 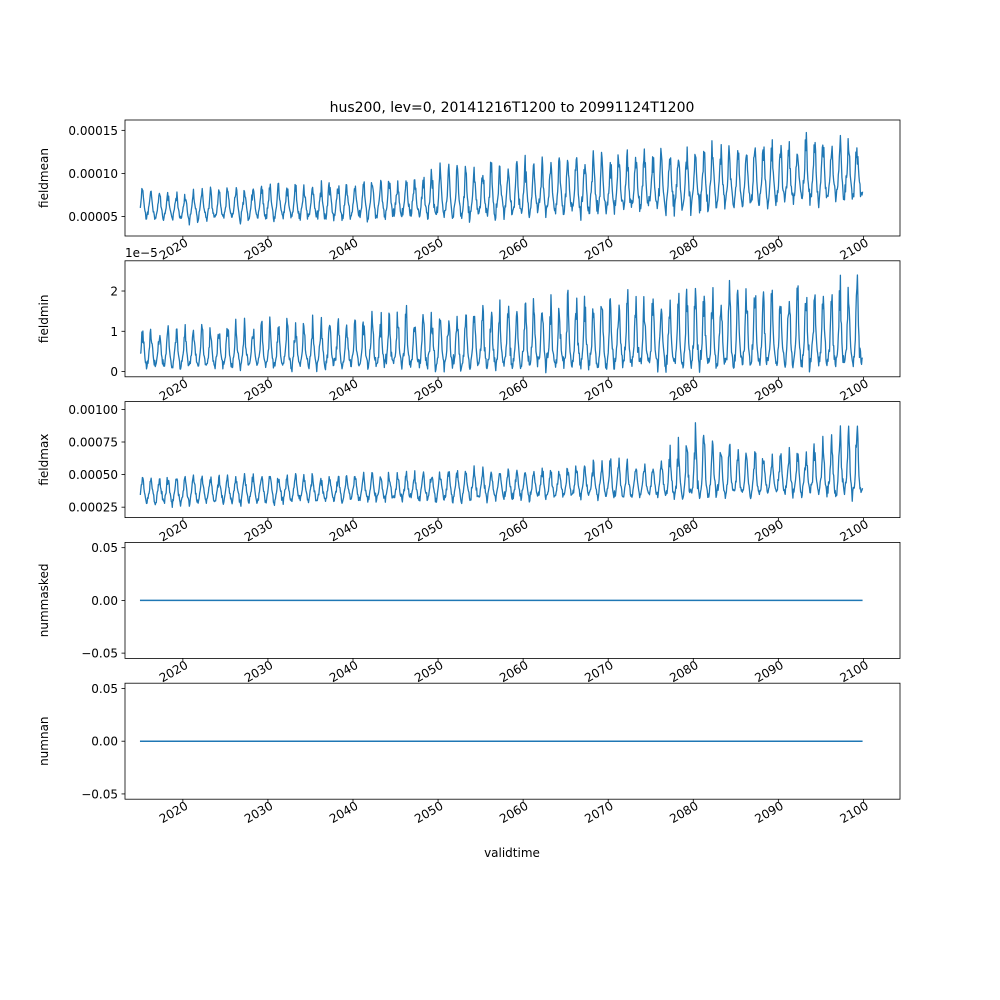 I want to click on y-tick-label: 0.00005, so click(x=93, y=217).